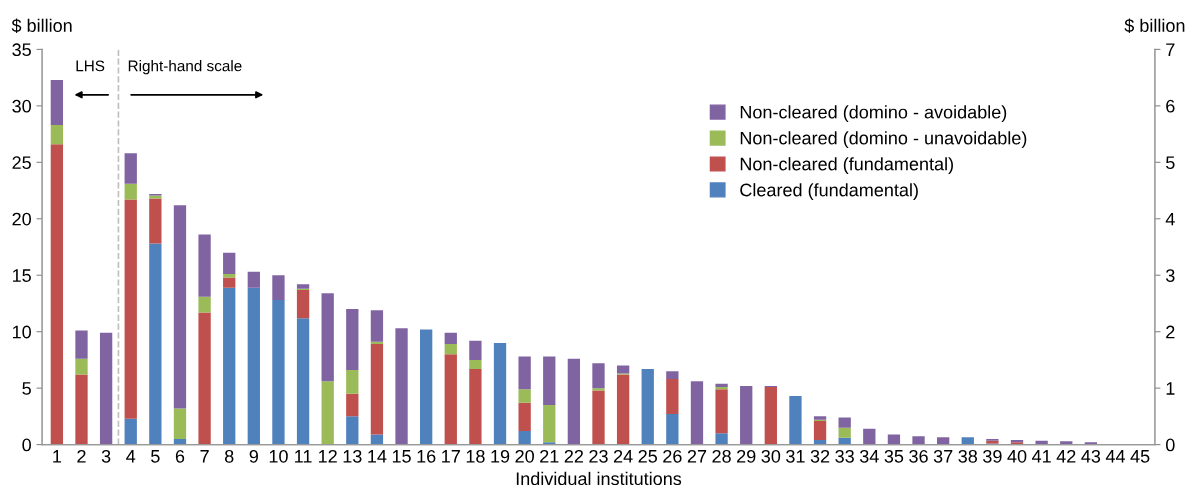 This screenshot has height=494, width=1203. What do you see at coordinates (41, 26) in the screenshot?
I see `y-axis-title: $ billion` at bounding box center [41, 26].